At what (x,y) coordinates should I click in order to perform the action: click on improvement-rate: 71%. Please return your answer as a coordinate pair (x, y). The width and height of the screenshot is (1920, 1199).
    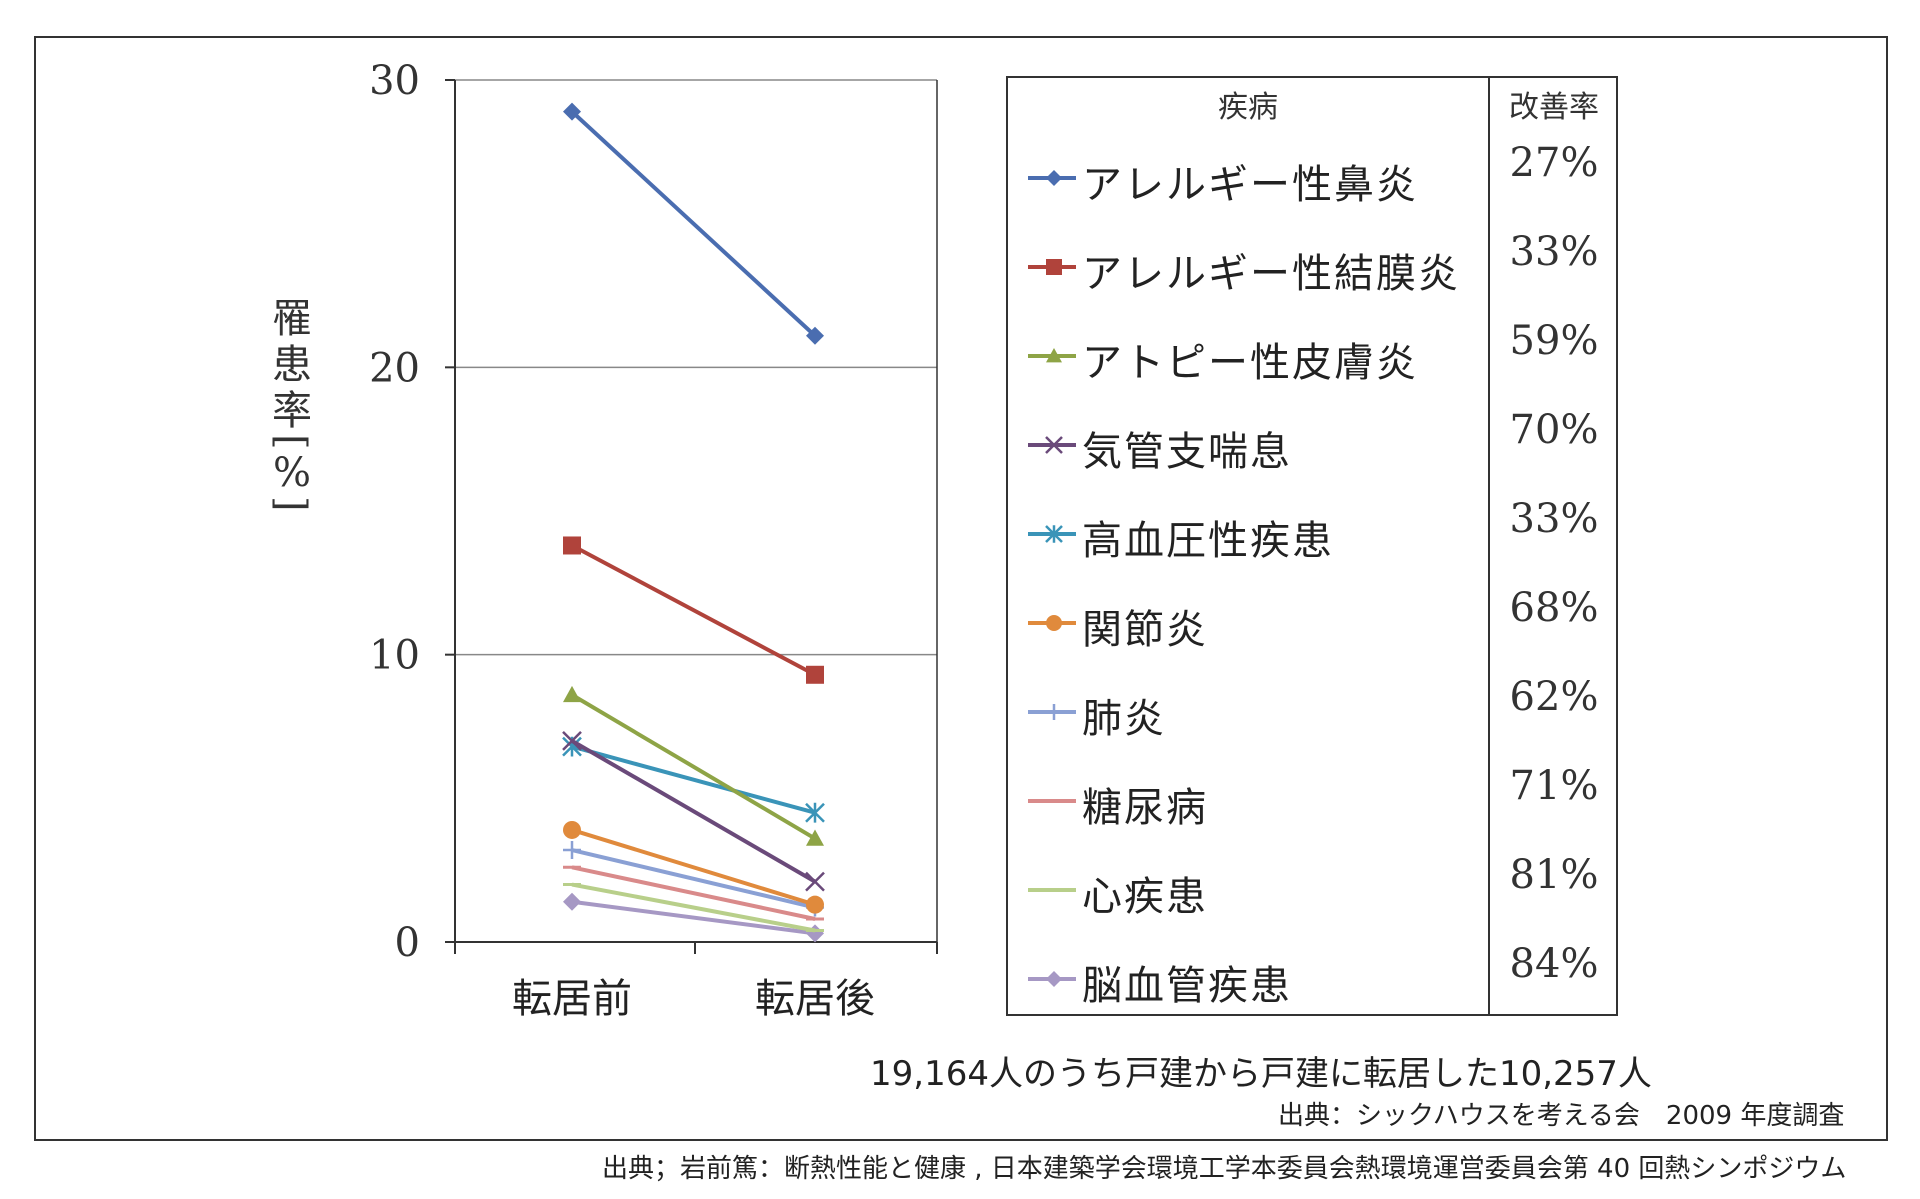
    Looking at the image, I should click on (1554, 786).